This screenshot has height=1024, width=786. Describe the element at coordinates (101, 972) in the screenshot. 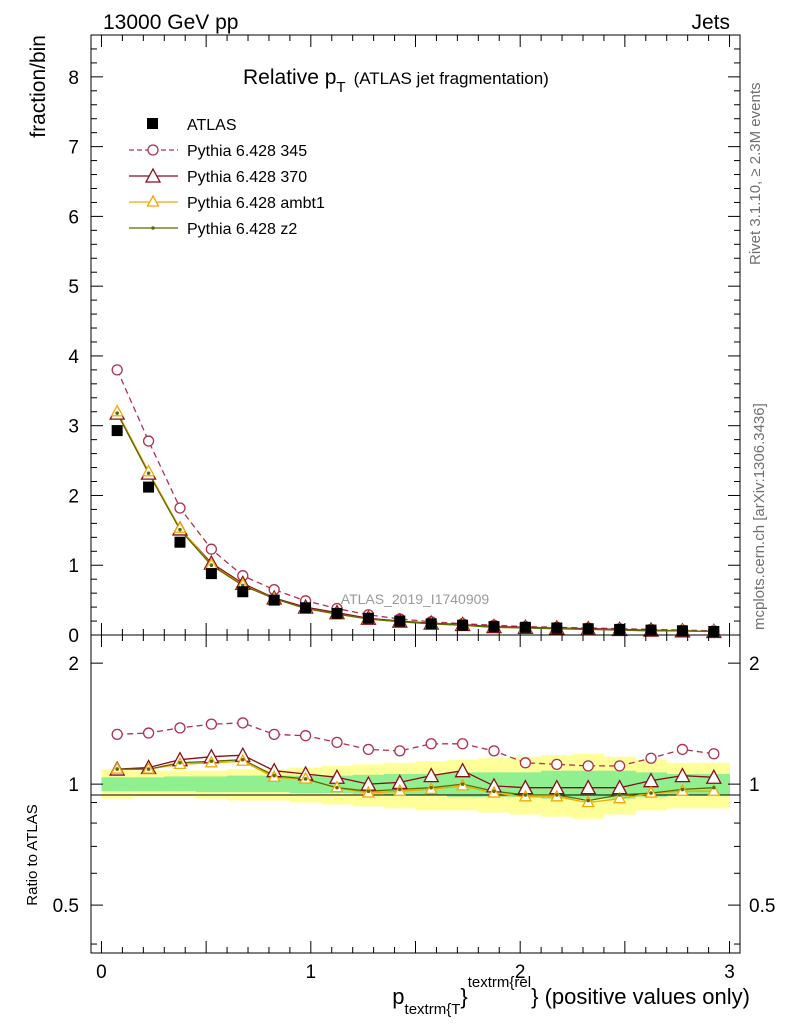

I see `x-tick-label: 0` at that location.